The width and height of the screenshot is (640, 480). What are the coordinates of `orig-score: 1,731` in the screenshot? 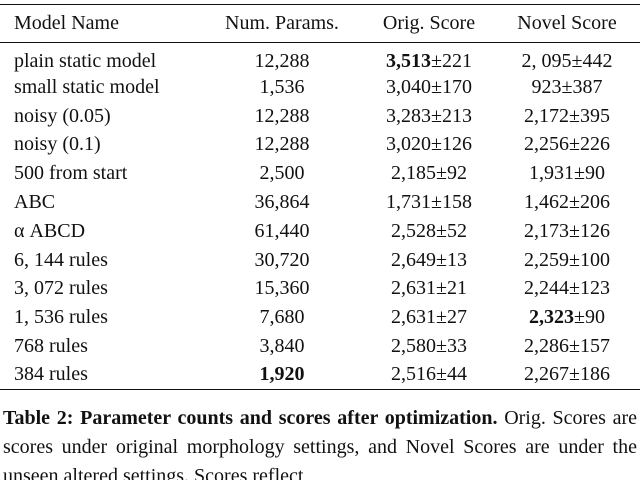 It's located at (408, 202).